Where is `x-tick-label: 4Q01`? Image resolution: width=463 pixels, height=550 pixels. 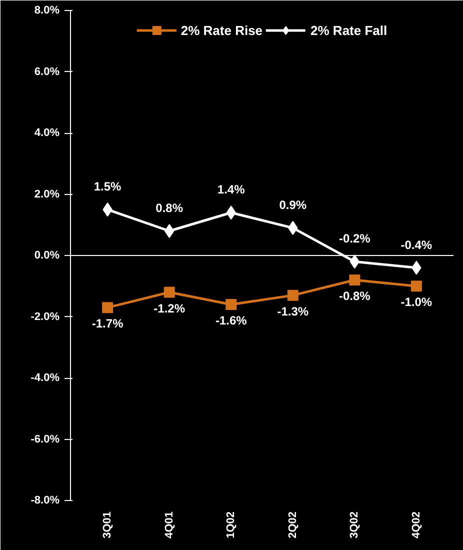
x-tick-label: 4Q01 is located at coordinates (169, 524).